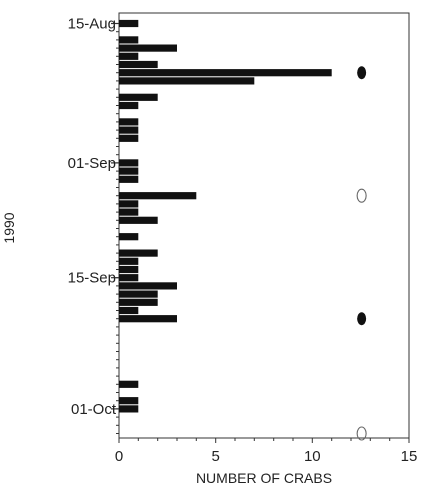 Image resolution: width=431 pixels, height=493 pixels. What do you see at coordinates (119, 456) in the screenshot?
I see `x-tick-label: 0` at bounding box center [119, 456].